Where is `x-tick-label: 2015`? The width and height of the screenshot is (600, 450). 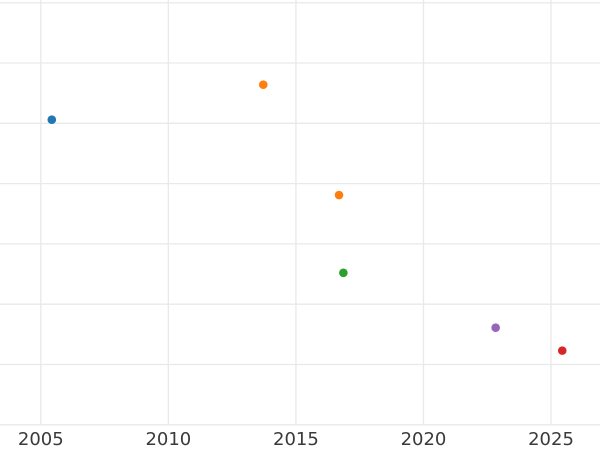
x-tick-label: 2015 is located at coordinates (296, 439).